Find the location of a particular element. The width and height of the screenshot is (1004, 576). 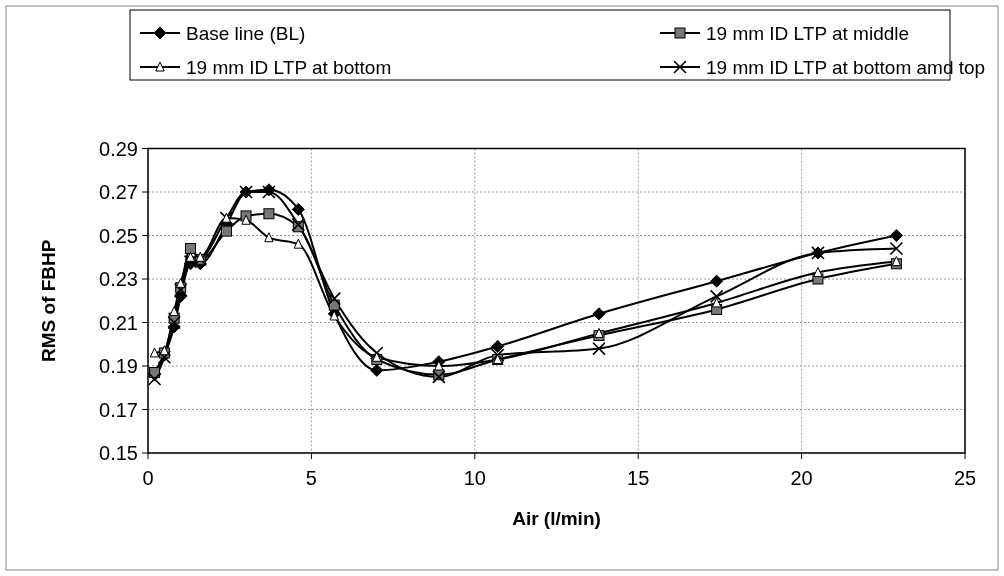

x-axis-title: Air (l/min) is located at coordinates (556, 518).